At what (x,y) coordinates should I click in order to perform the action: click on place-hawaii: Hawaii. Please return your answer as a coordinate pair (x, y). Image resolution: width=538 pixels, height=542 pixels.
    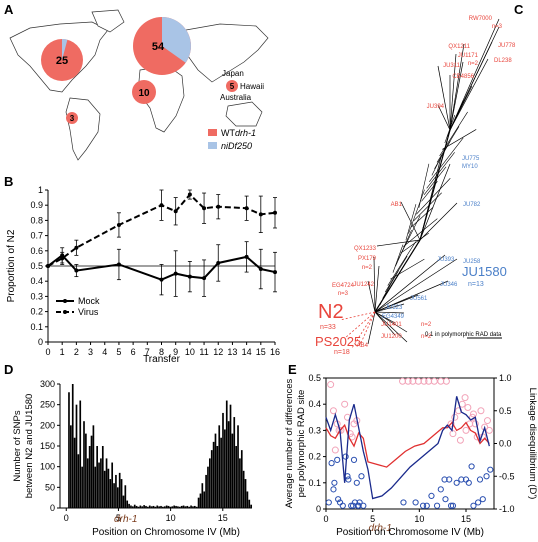
    Looking at the image, I should click on (252, 86).